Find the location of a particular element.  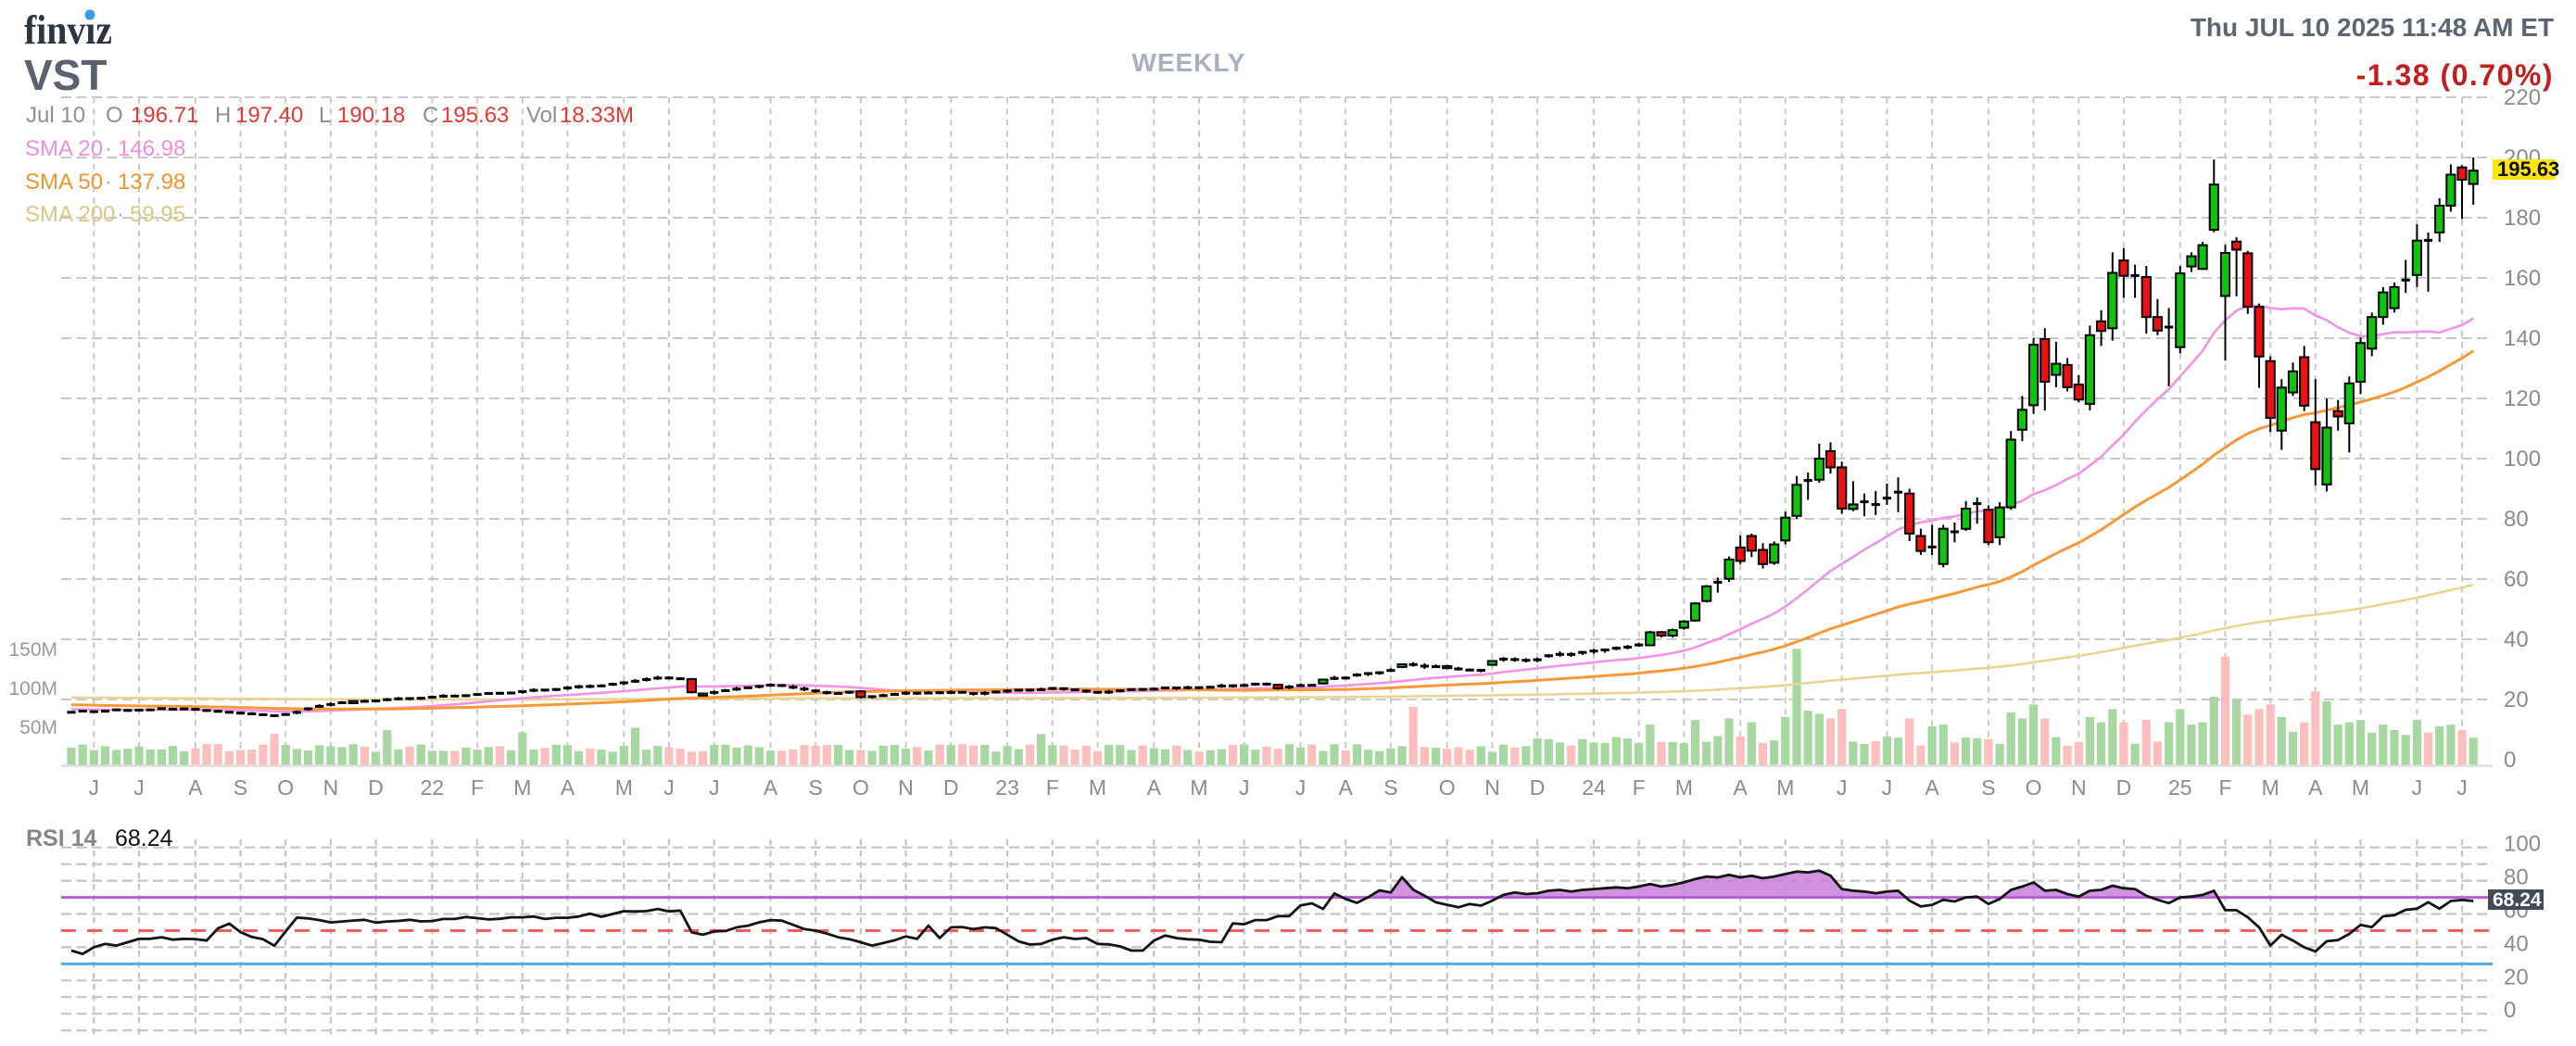

svg-text: L is located at coordinates (325, 115).